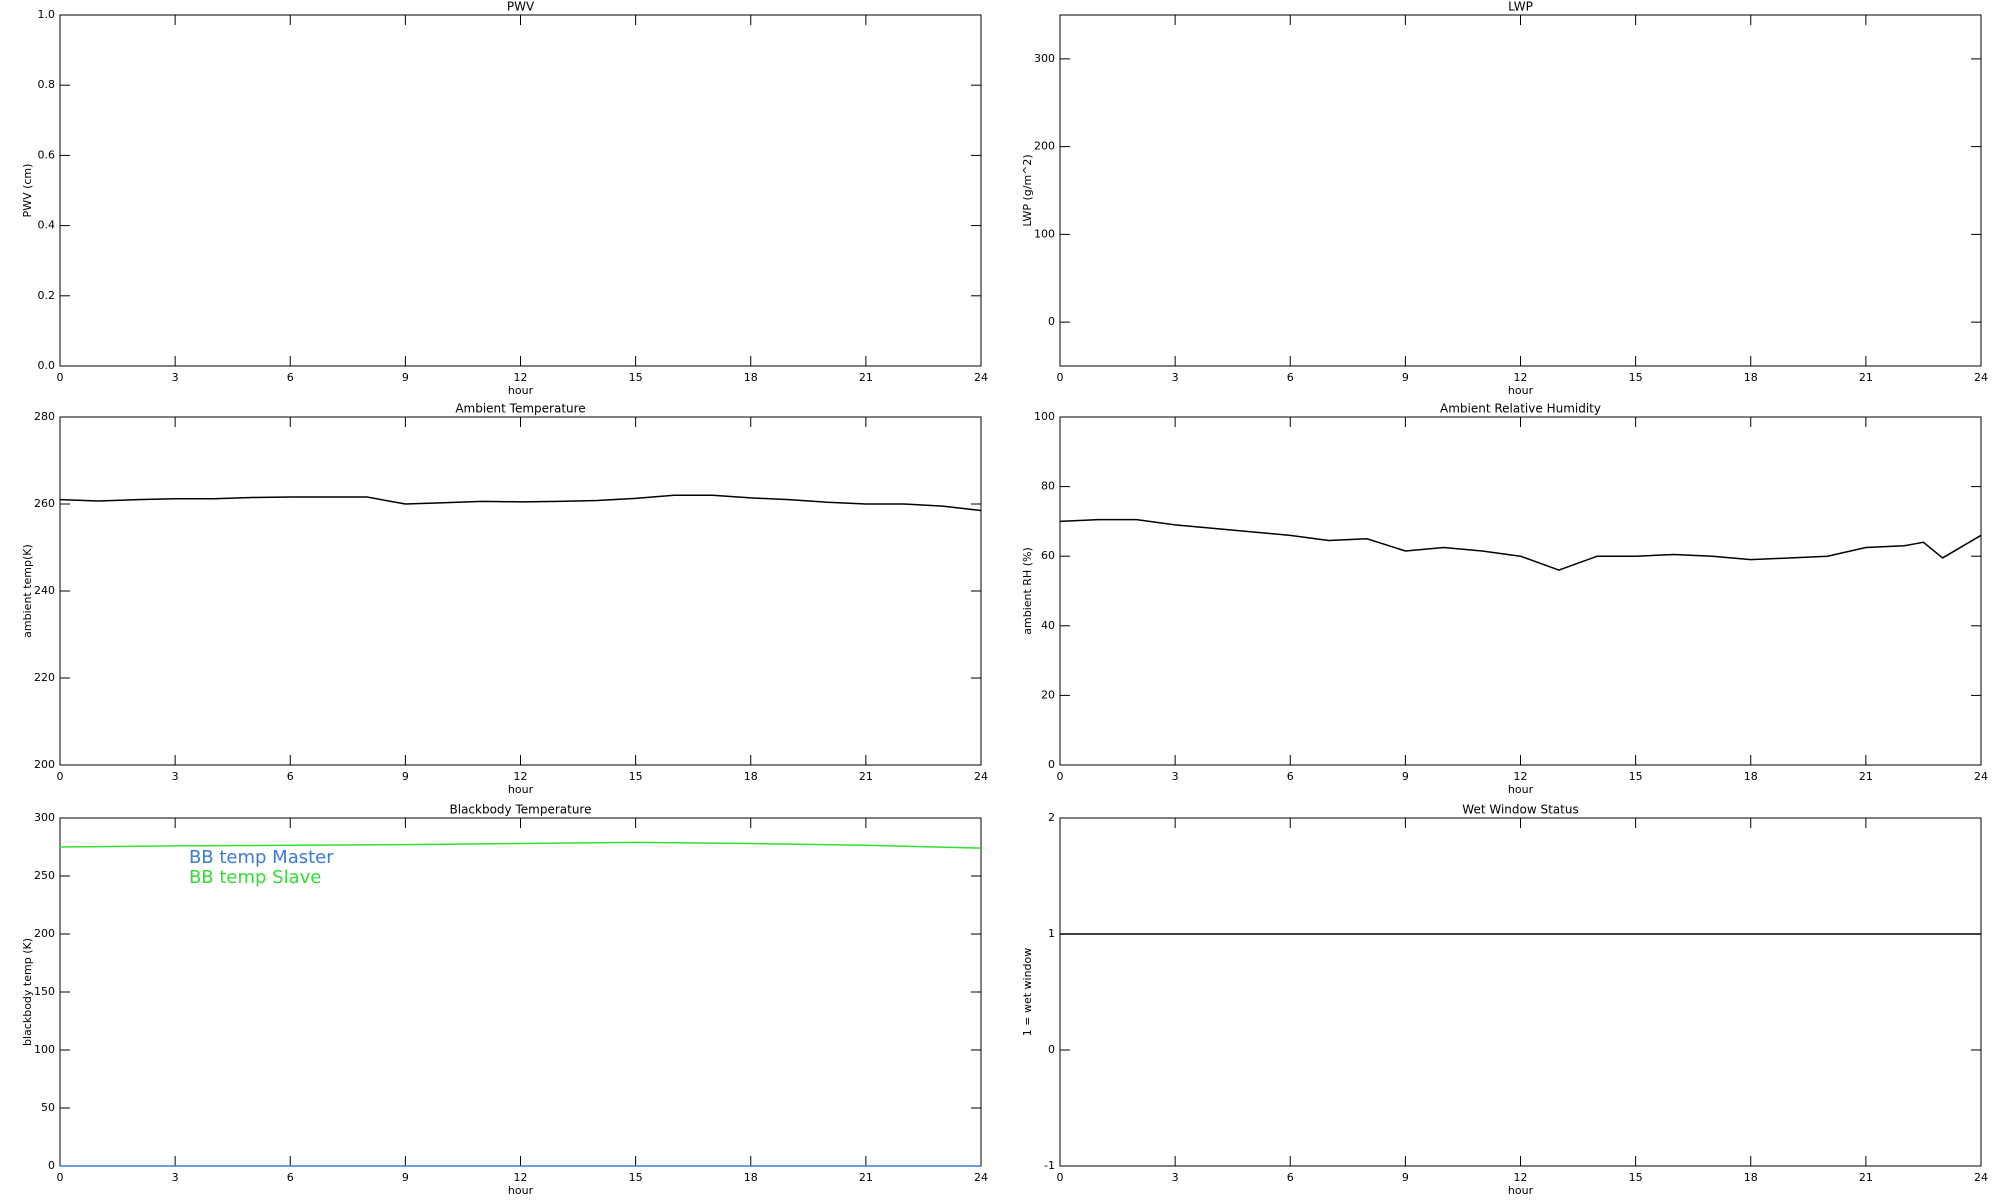 Image resolution: width=2000 pixels, height=1200 pixels. I want to click on y-tick-label: 250, so click(44, 875).